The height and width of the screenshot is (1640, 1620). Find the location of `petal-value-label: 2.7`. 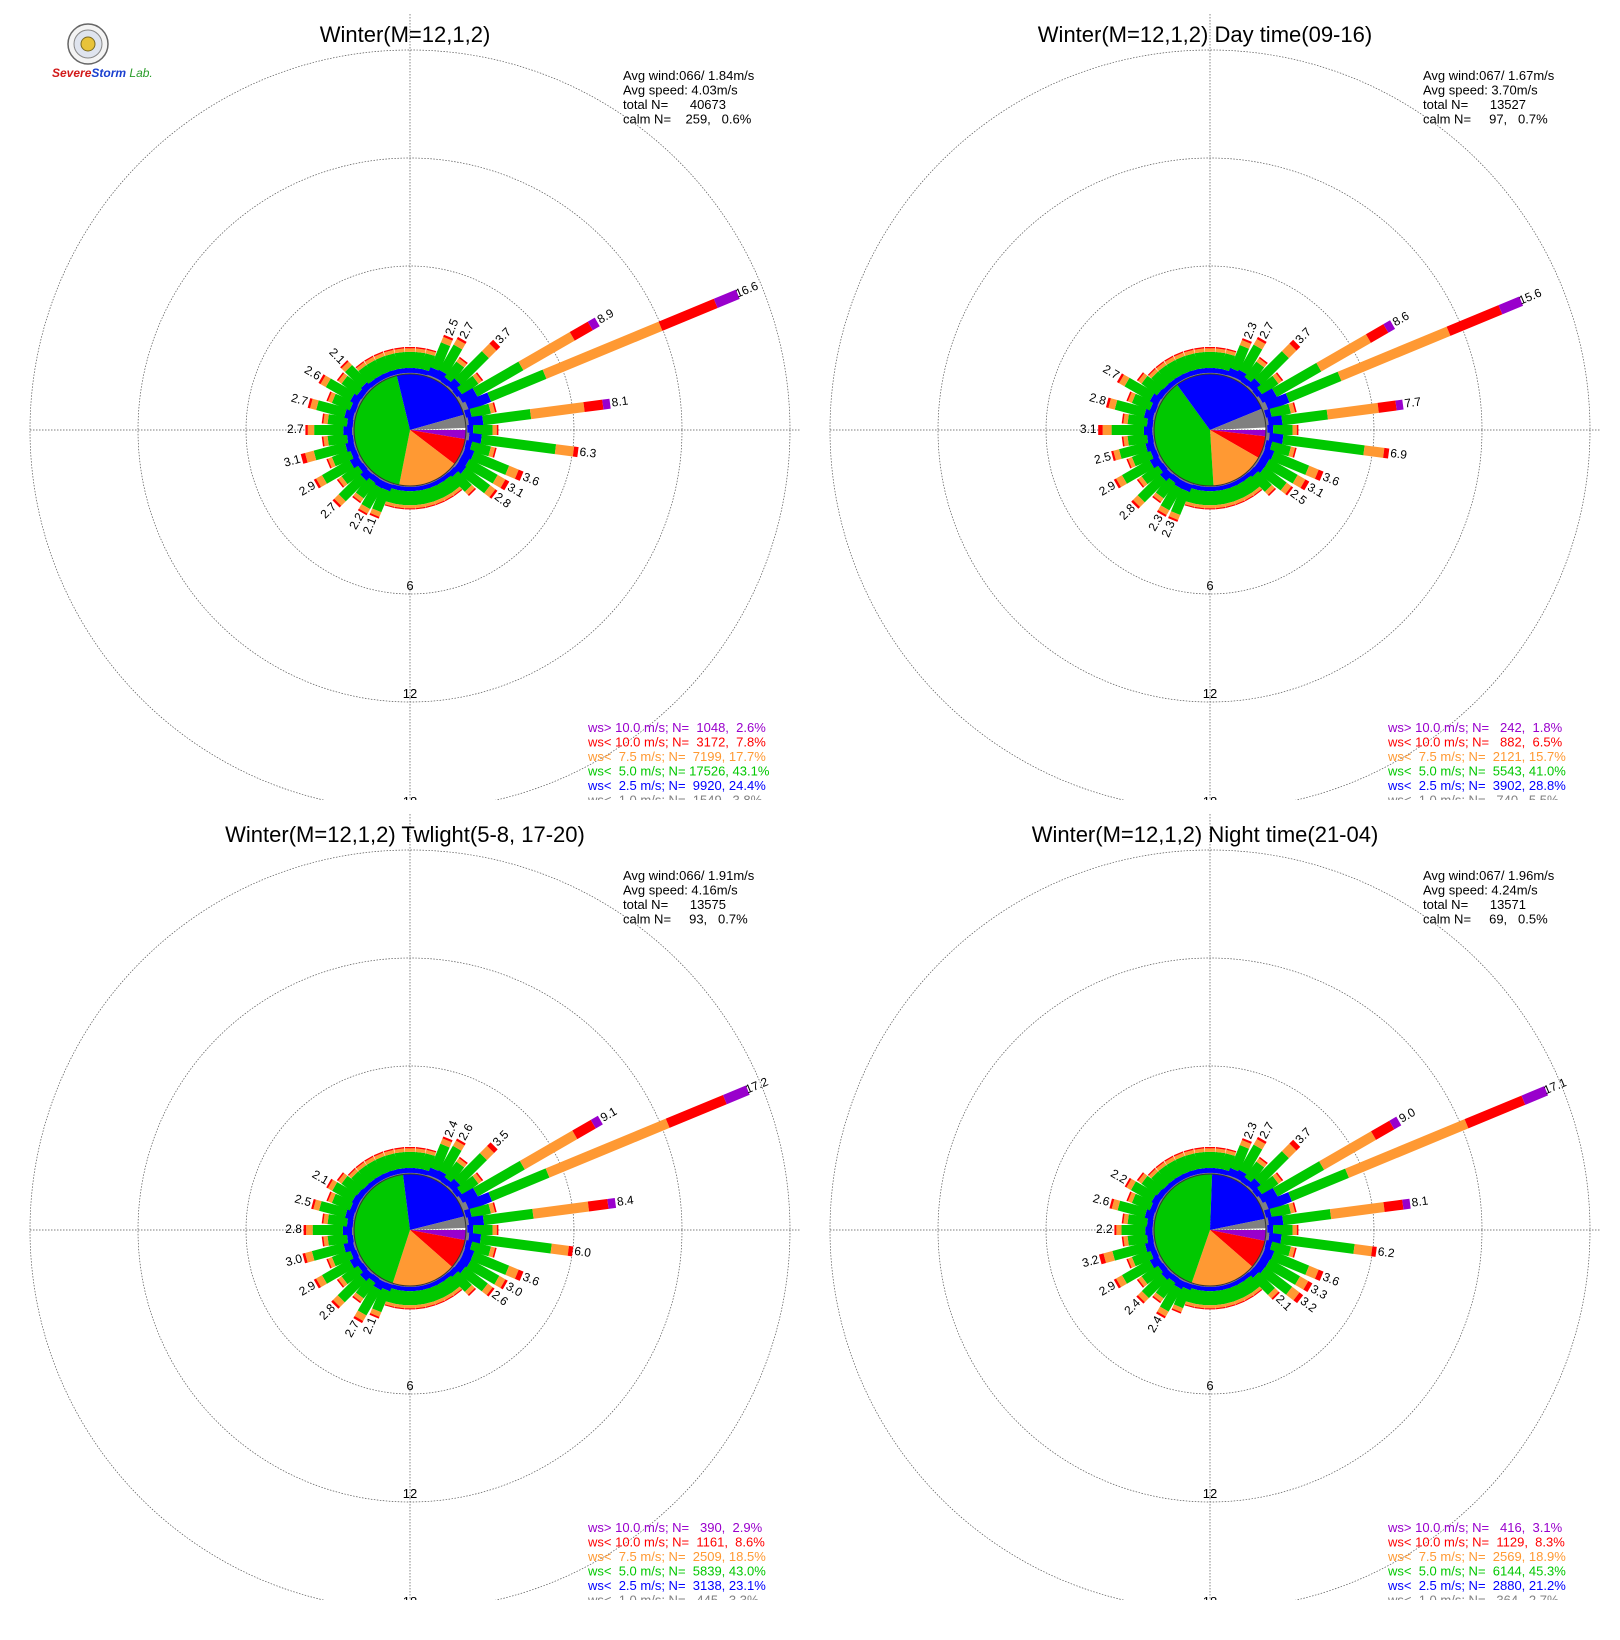

petal-value-label: 2.7 is located at coordinates (295, 429).